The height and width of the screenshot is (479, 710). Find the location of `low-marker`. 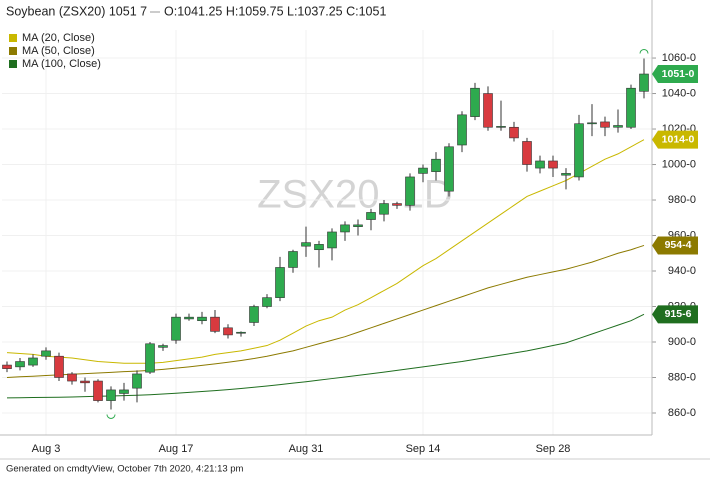

low-marker is located at coordinates (111, 416).